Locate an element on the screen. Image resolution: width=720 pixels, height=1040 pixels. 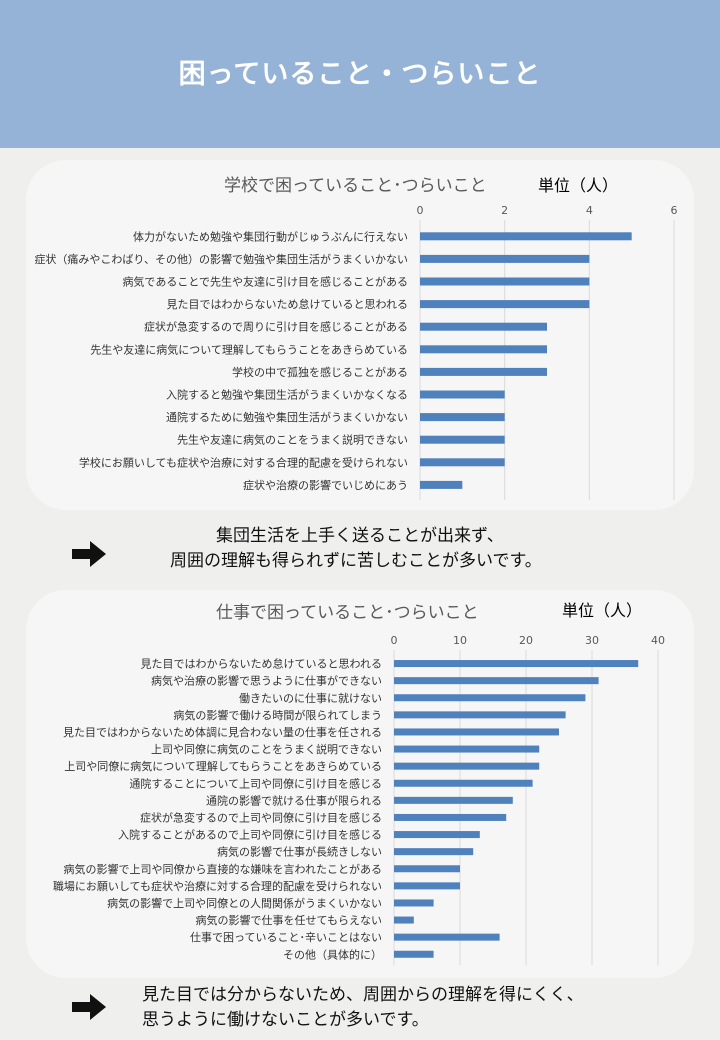
work-unit-label: 単位（人） is located at coordinates (602, 610).